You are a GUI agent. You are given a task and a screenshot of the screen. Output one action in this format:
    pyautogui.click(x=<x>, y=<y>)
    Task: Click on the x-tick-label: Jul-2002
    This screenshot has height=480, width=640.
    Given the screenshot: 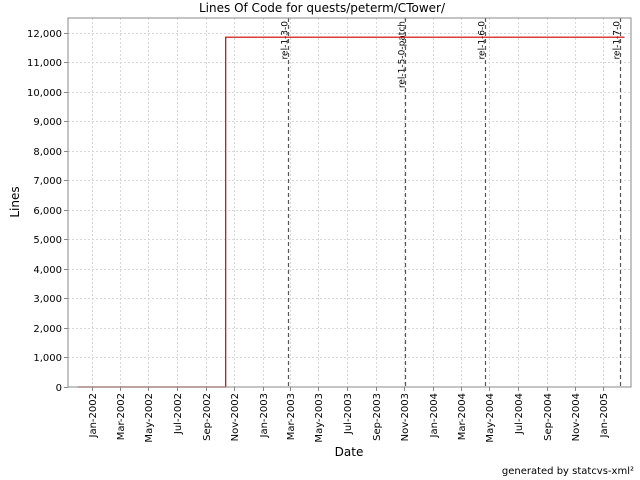 What is the action you would take?
    pyautogui.click(x=178, y=414)
    